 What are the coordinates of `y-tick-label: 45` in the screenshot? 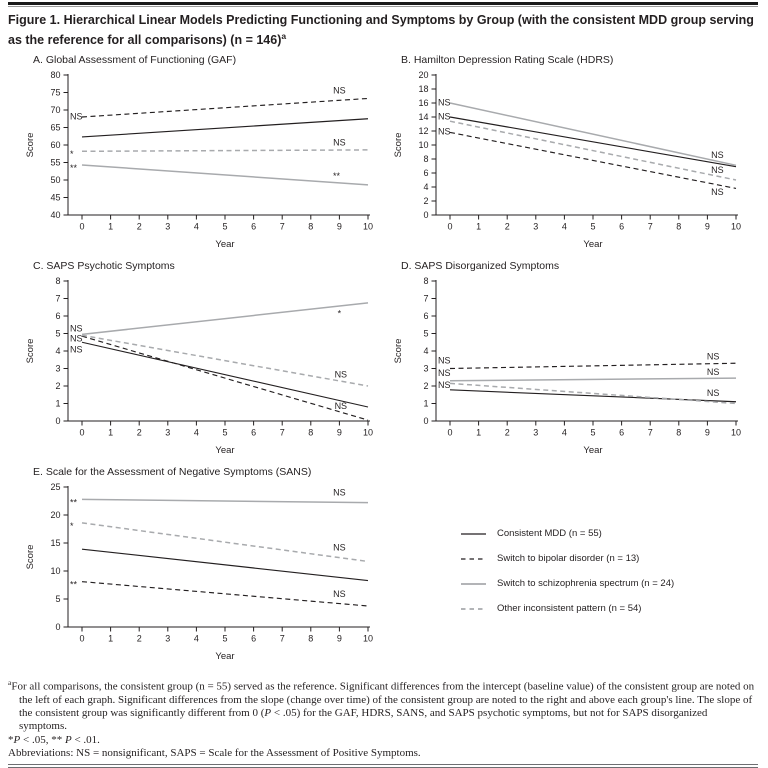 It's located at (55, 198).